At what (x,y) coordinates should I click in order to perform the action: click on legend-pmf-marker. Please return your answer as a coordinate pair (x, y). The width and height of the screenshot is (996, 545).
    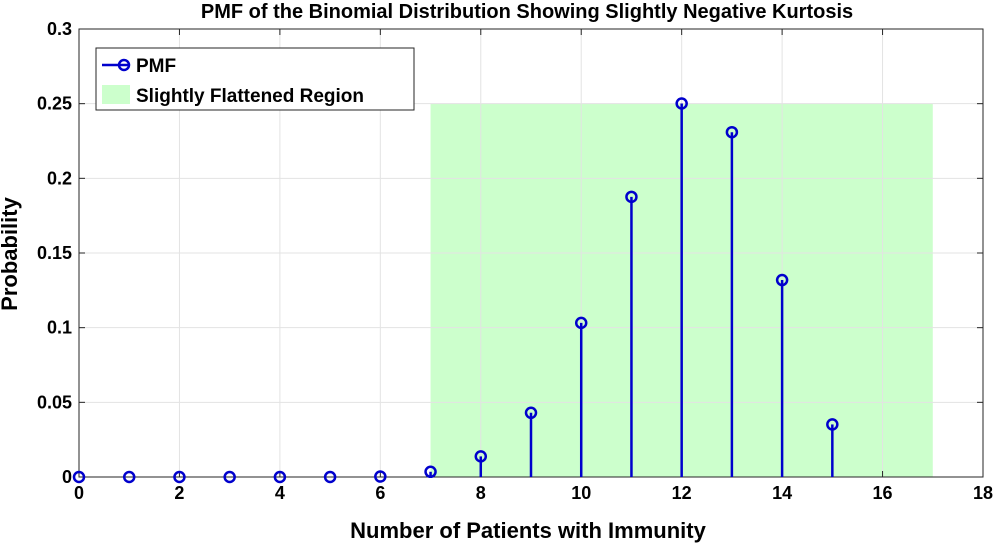
    Looking at the image, I should click on (124, 65).